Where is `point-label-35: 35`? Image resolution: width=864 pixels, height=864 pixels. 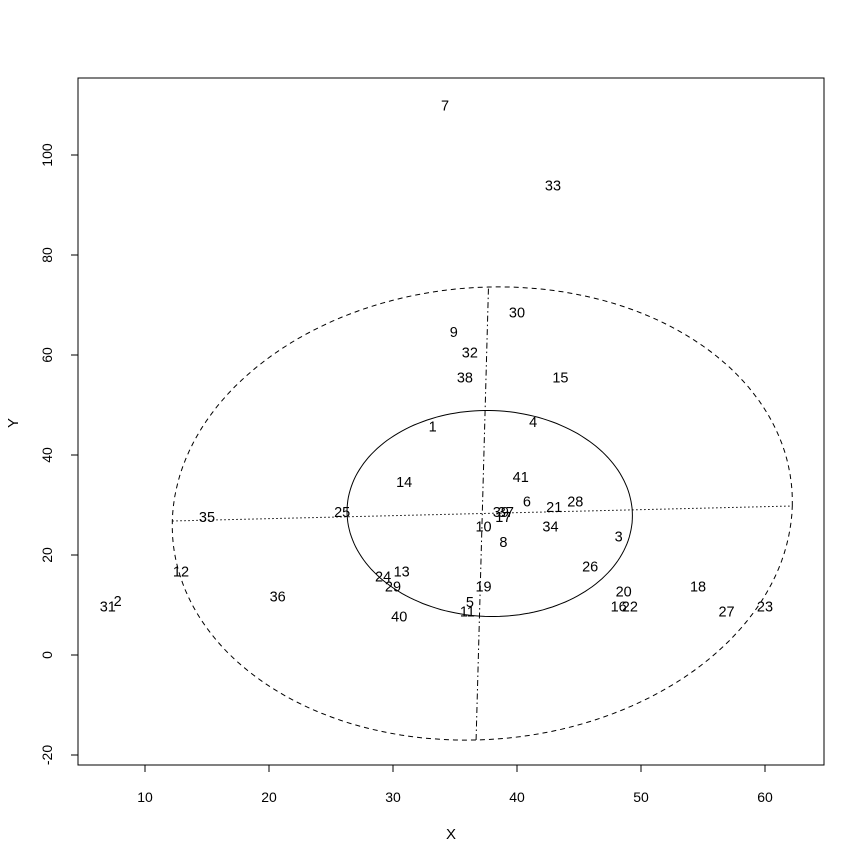 point-label-35: 35 is located at coordinates (207, 518).